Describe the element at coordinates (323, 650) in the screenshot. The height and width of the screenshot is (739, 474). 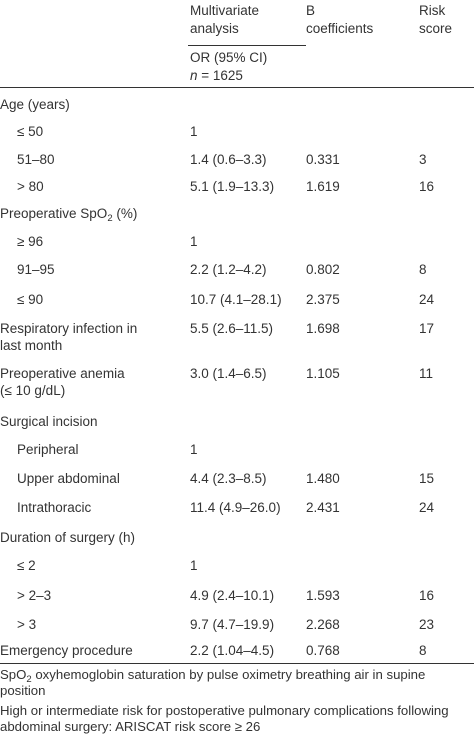
I see `cell-b-coefficient: 0.768` at that location.